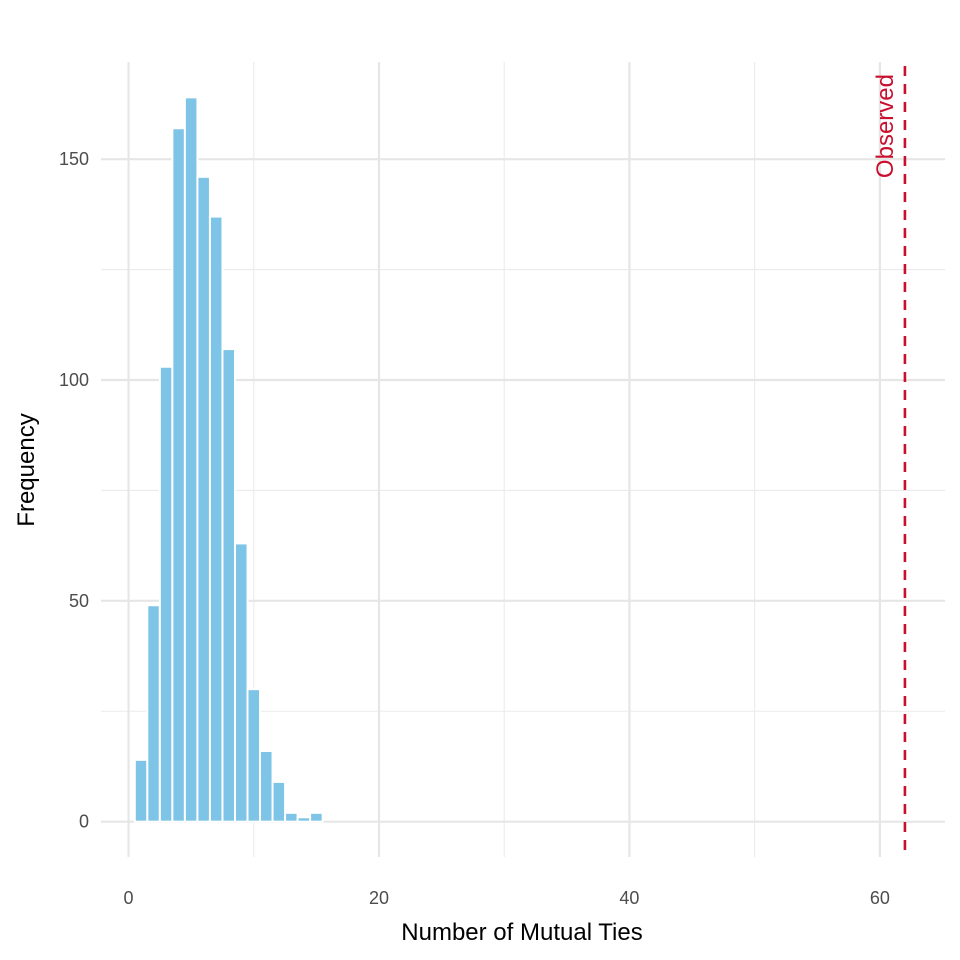 Image resolution: width=960 pixels, height=960 pixels. Describe the element at coordinates (79, 601) in the screenshot. I see `y-tick-label: 50` at that location.